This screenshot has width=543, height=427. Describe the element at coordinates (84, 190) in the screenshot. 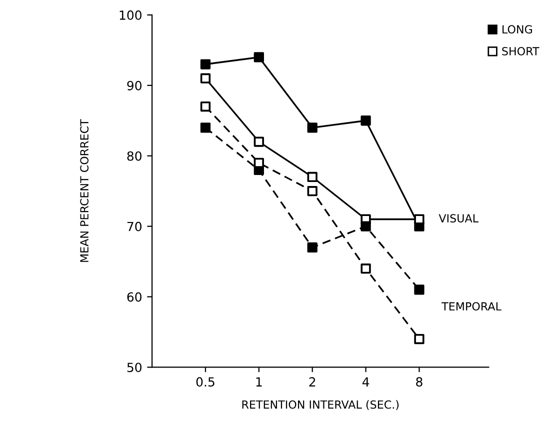

I see `y-axis-title: MEAN PERCENT CORRECT` at that location.